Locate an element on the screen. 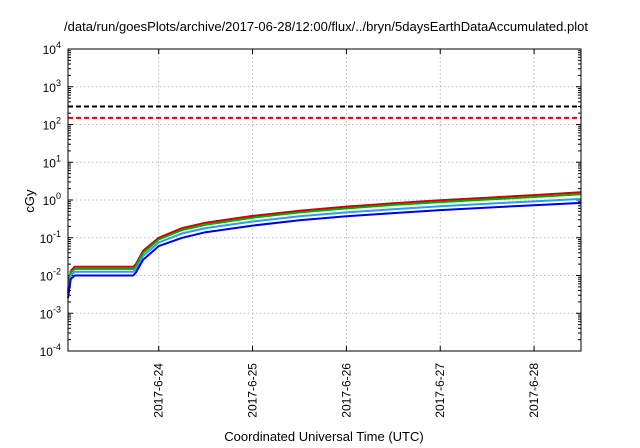 This screenshot has width=640, height=448. y-tick-label: 10³ is located at coordinates (52, 86).